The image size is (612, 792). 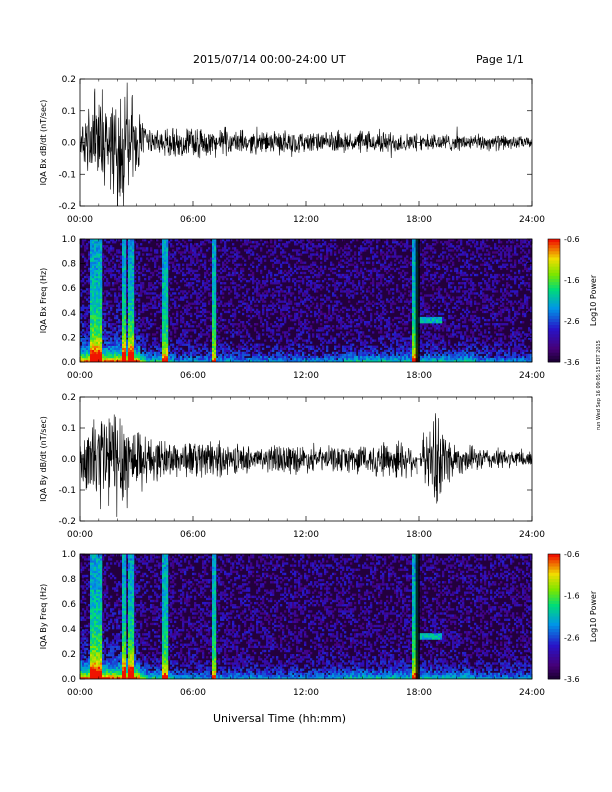 What do you see at coordinates (43, 301) in the screenshot?
I see `y-axis-label: IQA Bx Freq (Hz)` at bounding box center [43, 301].